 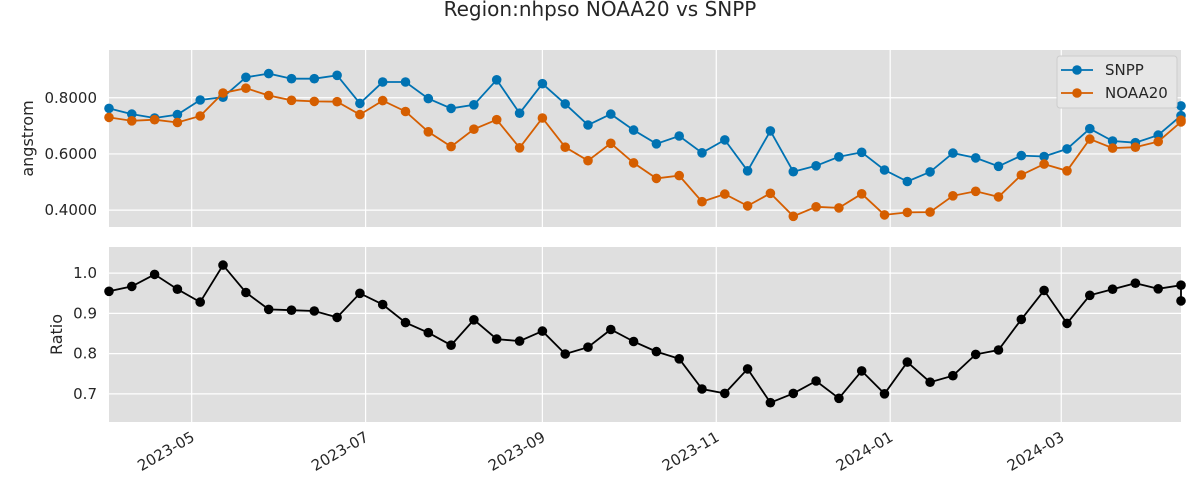 What do you see at coordinates (71, 154) in the screenshot?
I see `y-tick-label: 0.6000` at bounding box center [71, 154].